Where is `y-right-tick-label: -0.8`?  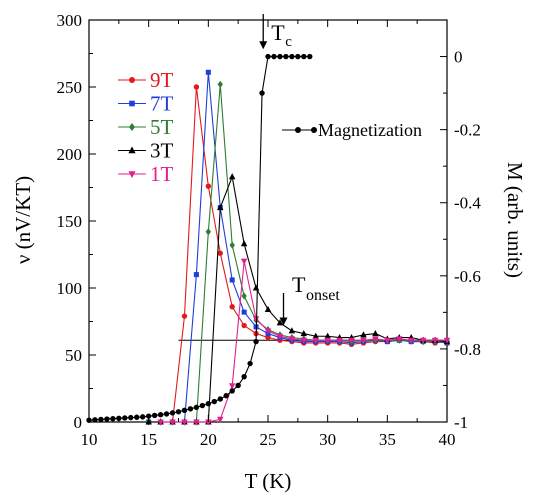 y-right-tick-label: -0.8 is located at coordinates (467, 349).